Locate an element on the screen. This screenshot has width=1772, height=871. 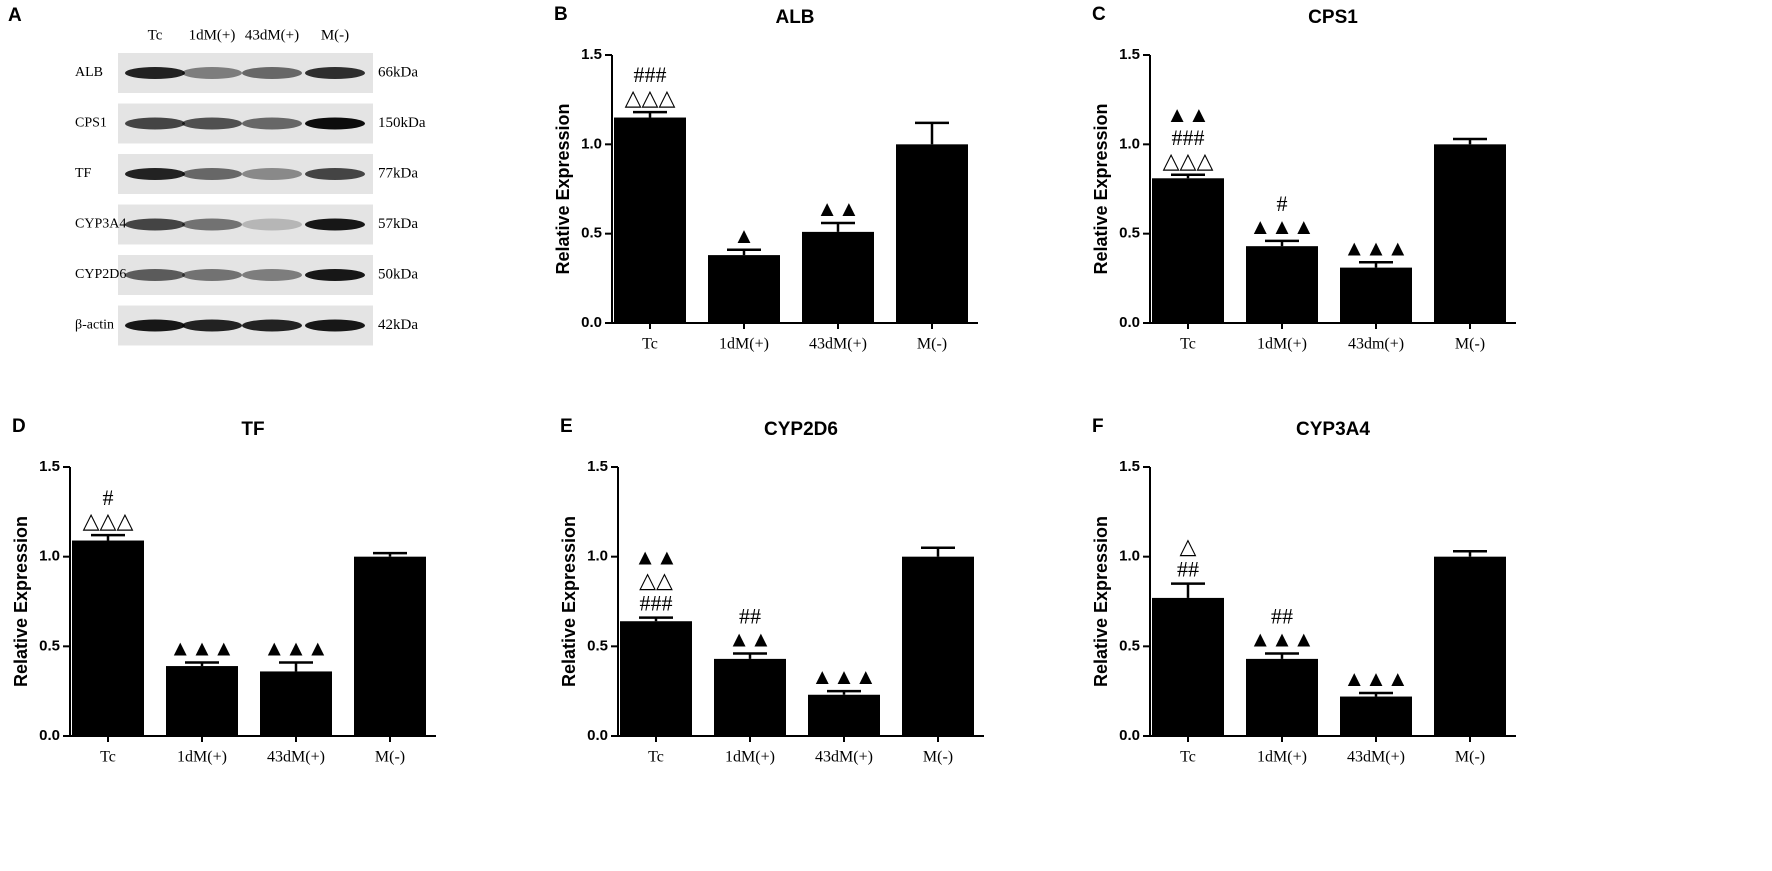
panel-letter: F is located at coordinates (1098, 426).